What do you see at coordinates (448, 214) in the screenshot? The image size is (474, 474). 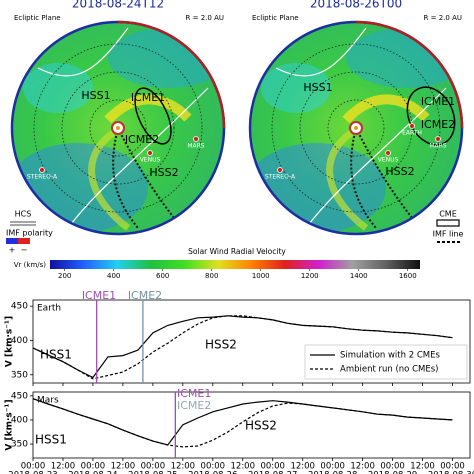 I see `legend-label: CME` at bounding box center [448, 214].